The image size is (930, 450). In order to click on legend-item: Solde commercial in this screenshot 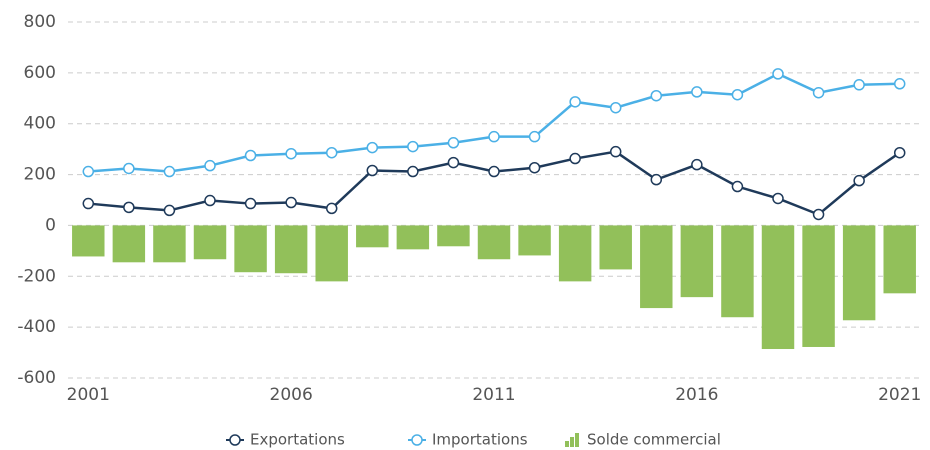, I will do `click(643, 440)`.